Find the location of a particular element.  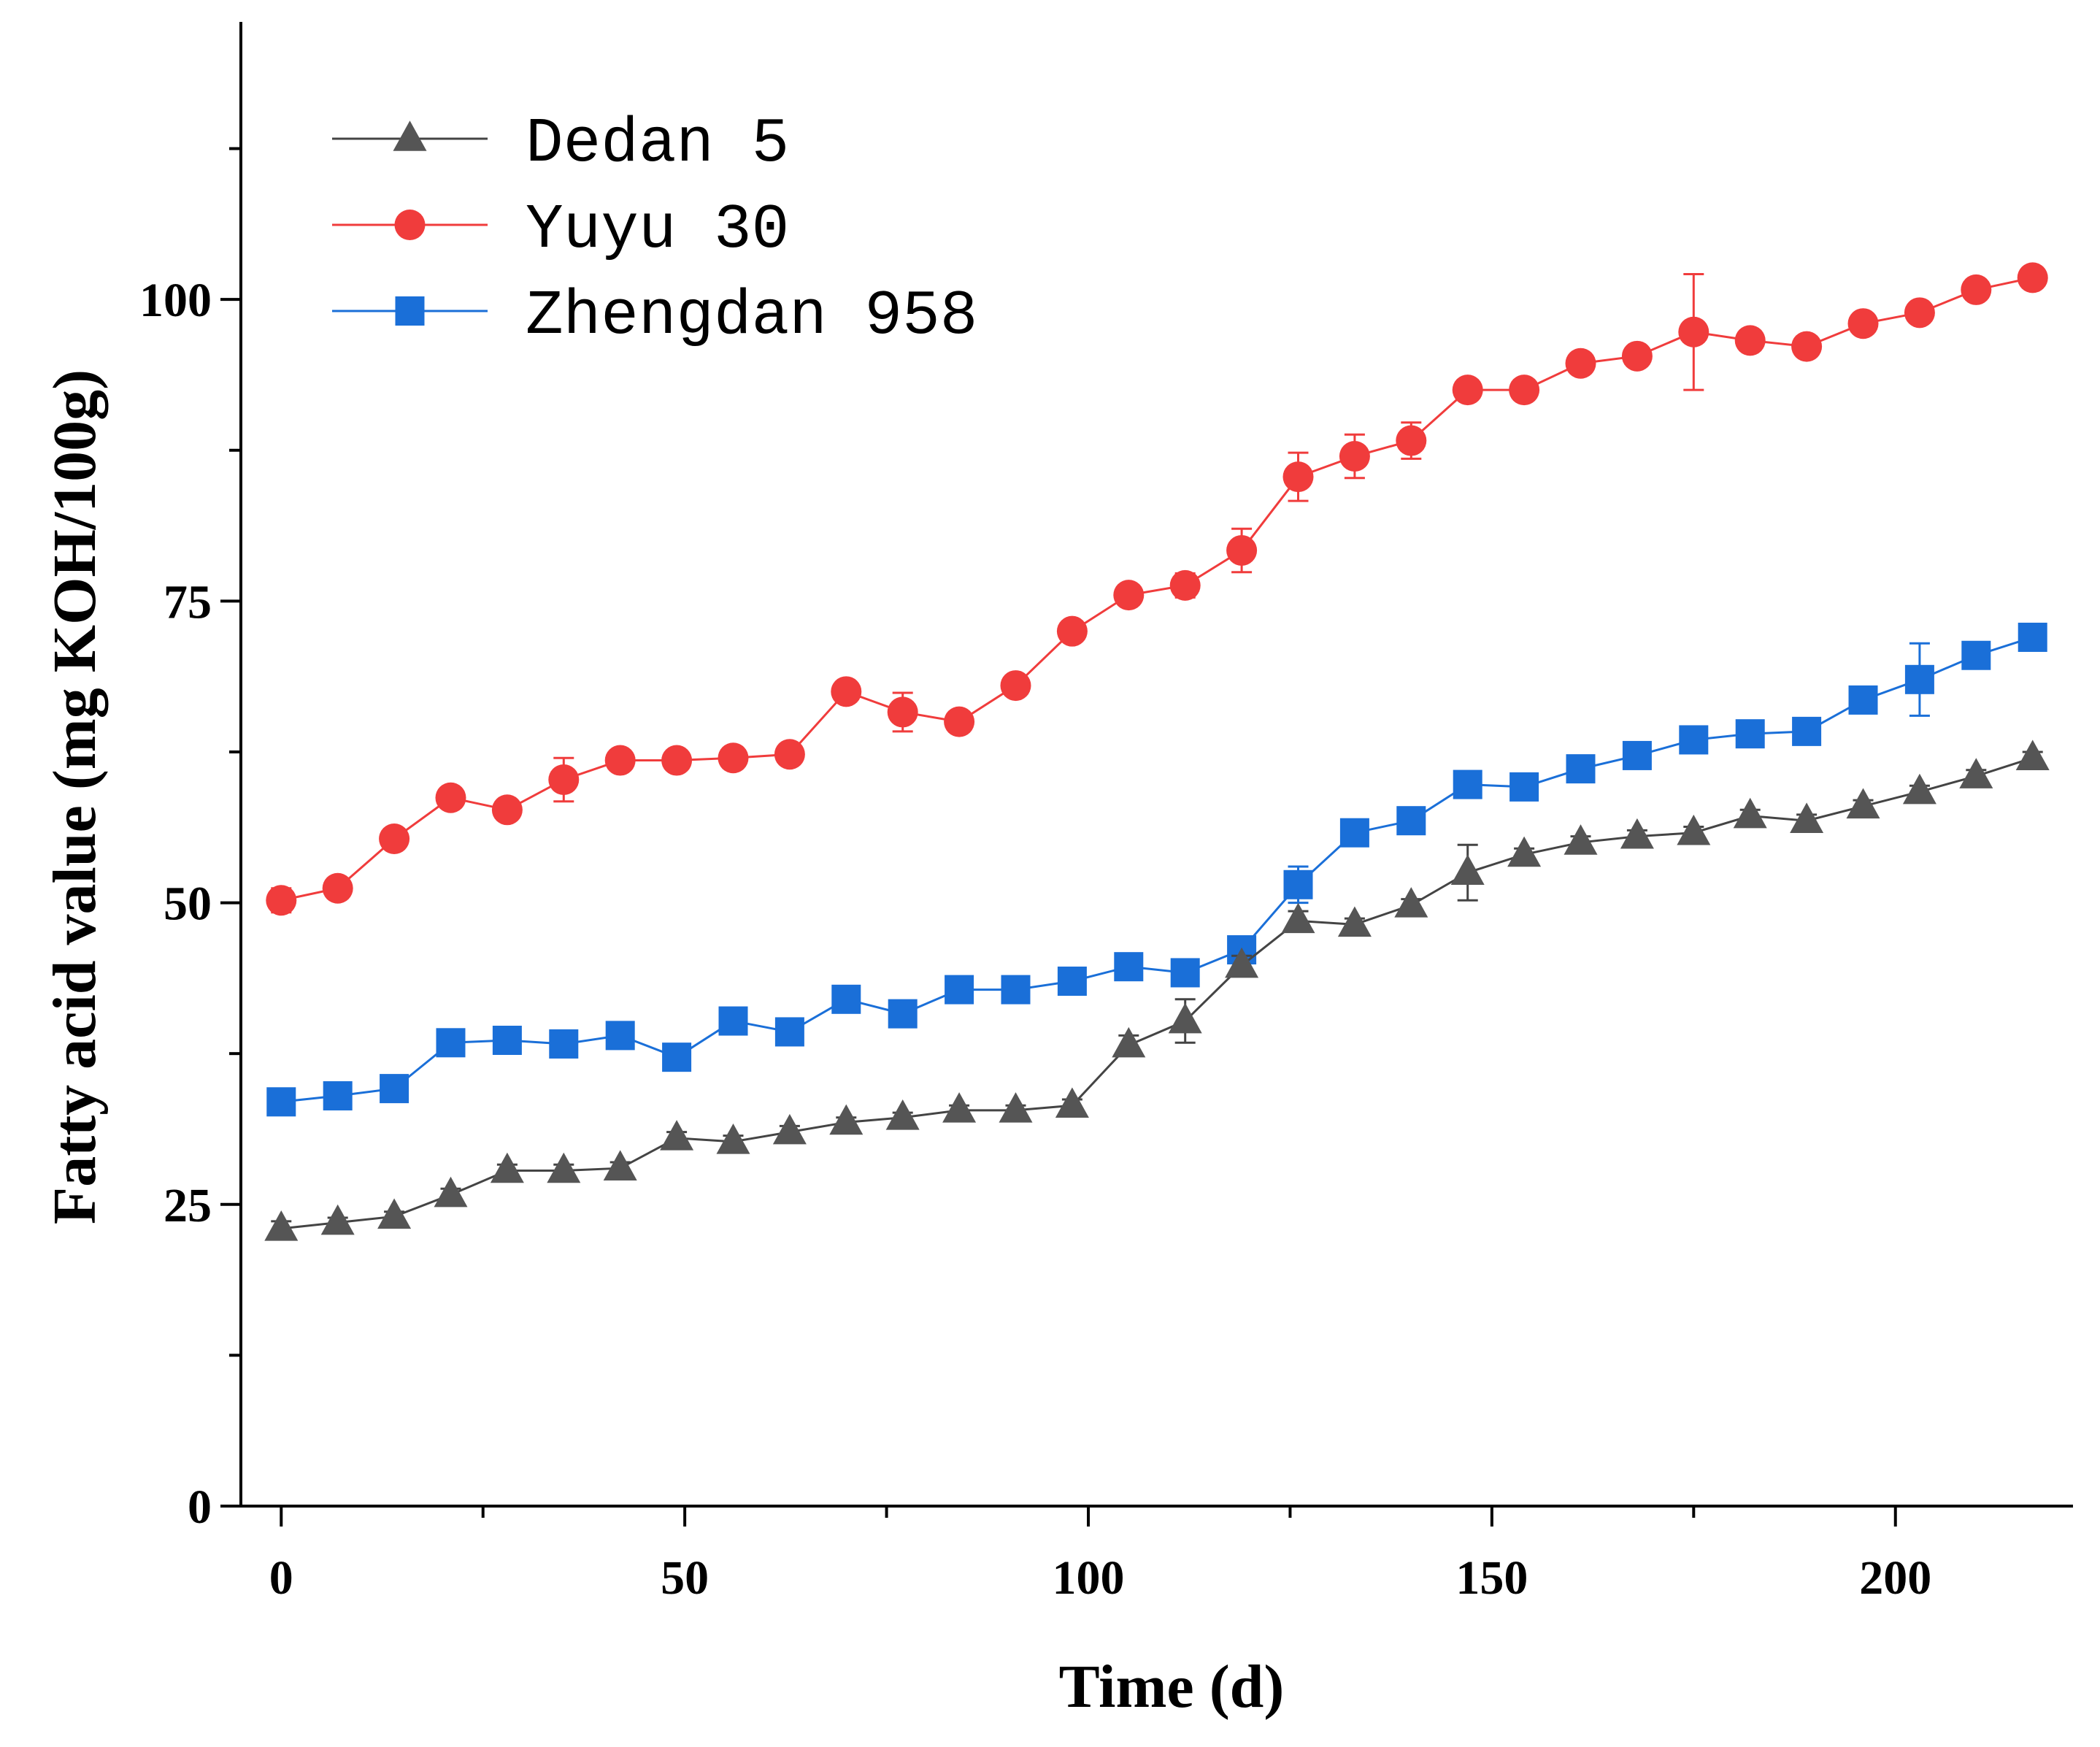

x-ticks: 0 50 100 150 200 is located at coordinates (1100, 1555).